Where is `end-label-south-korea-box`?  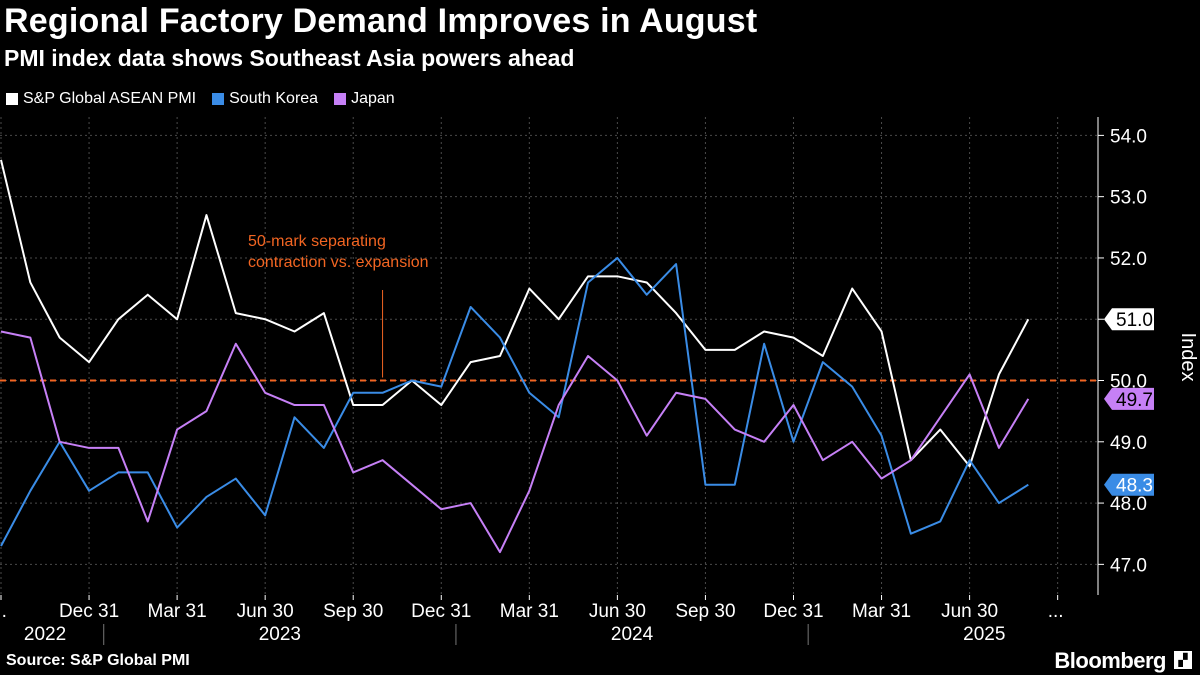 end-label-south-korea-box is located at coordinates (1129, 484).